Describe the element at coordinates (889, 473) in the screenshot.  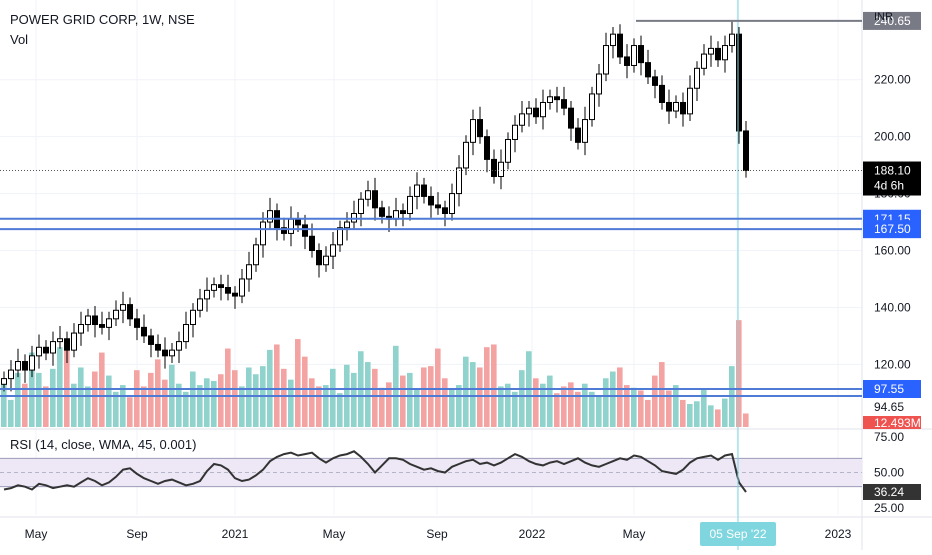
I see `rsi-tick-label: 50.00` at that location.